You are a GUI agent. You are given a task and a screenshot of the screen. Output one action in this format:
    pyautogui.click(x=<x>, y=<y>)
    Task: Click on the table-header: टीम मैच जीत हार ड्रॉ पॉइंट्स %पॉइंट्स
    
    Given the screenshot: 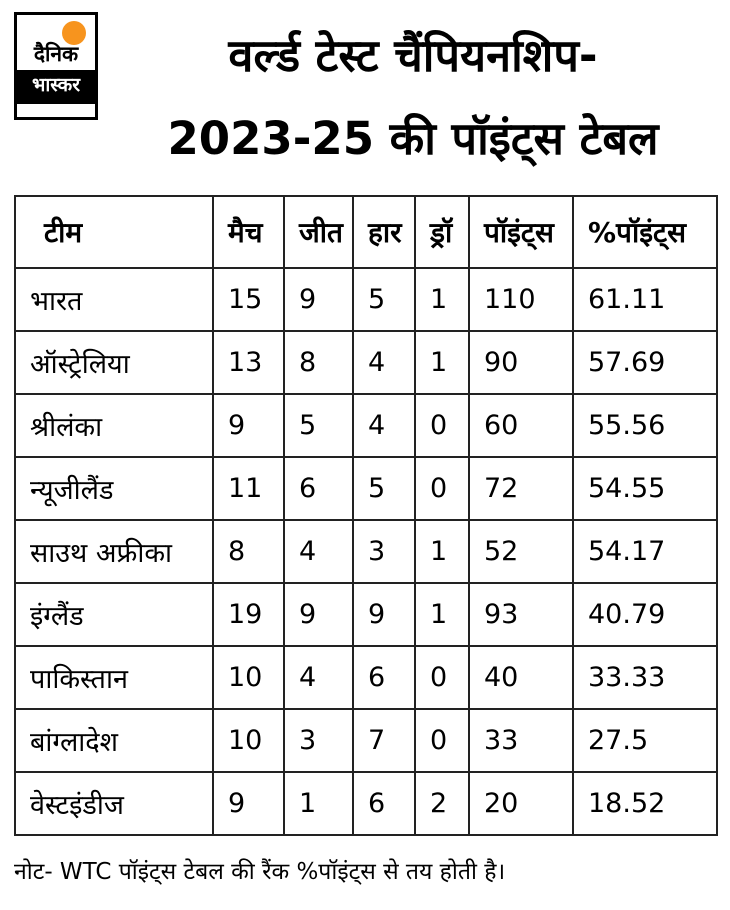 What is the action you would take?
    pyautogui.click(x=366, y=231)
    